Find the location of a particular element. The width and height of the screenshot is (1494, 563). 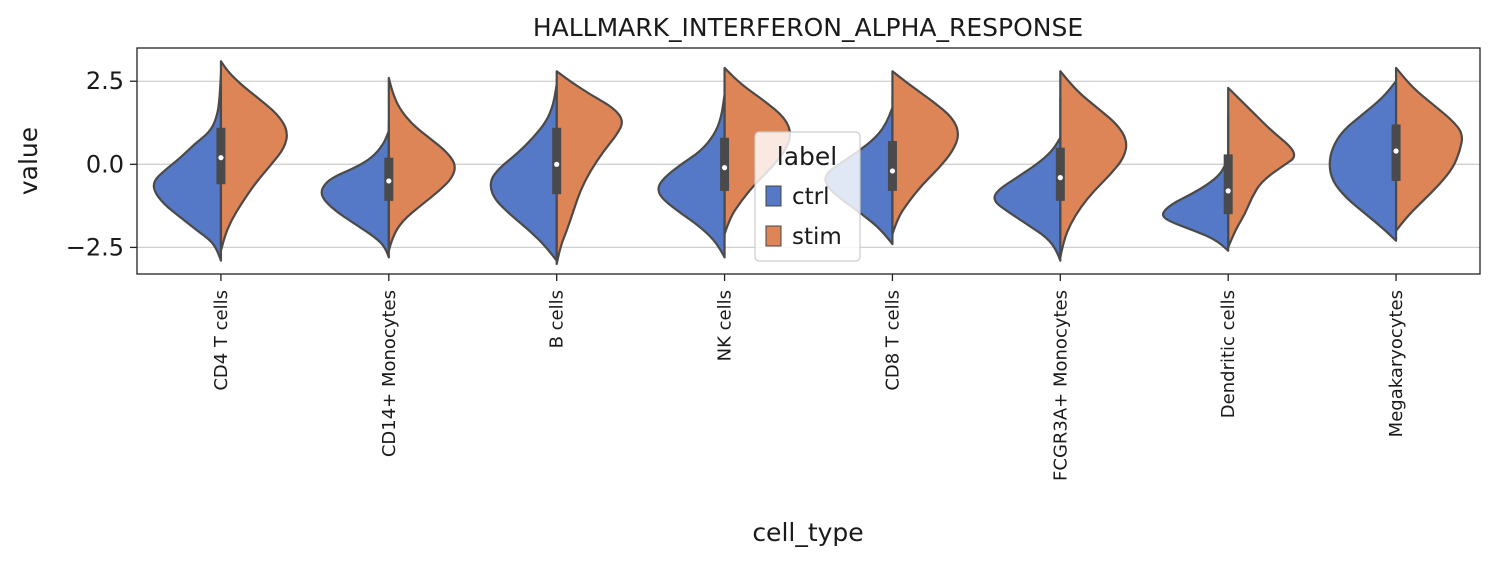

y-axis-label: value is located at coordinates (28, 161).